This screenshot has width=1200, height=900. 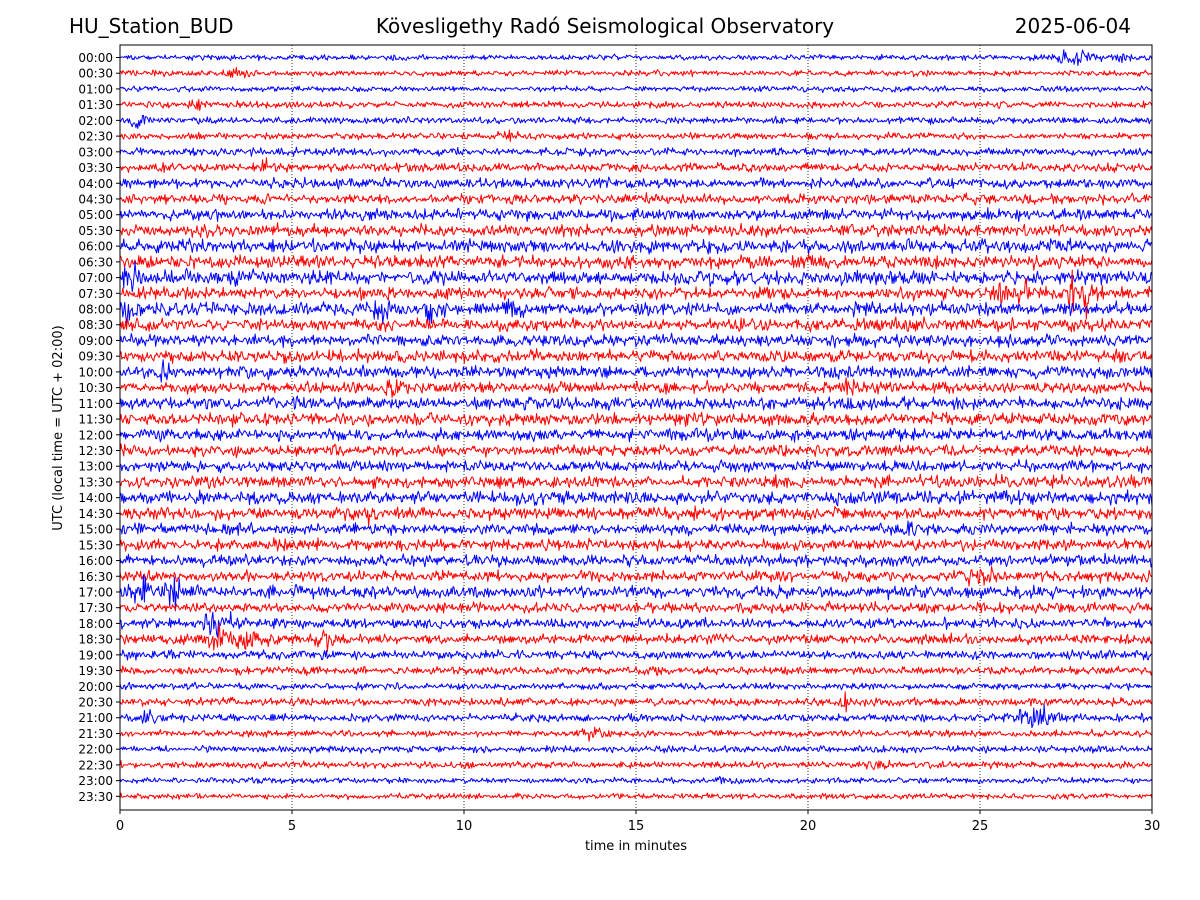 What do you see at coordinates (95, 325) in the screenshot?
I see `y-tick-label: 08:30` at bounding box center [95, 325].